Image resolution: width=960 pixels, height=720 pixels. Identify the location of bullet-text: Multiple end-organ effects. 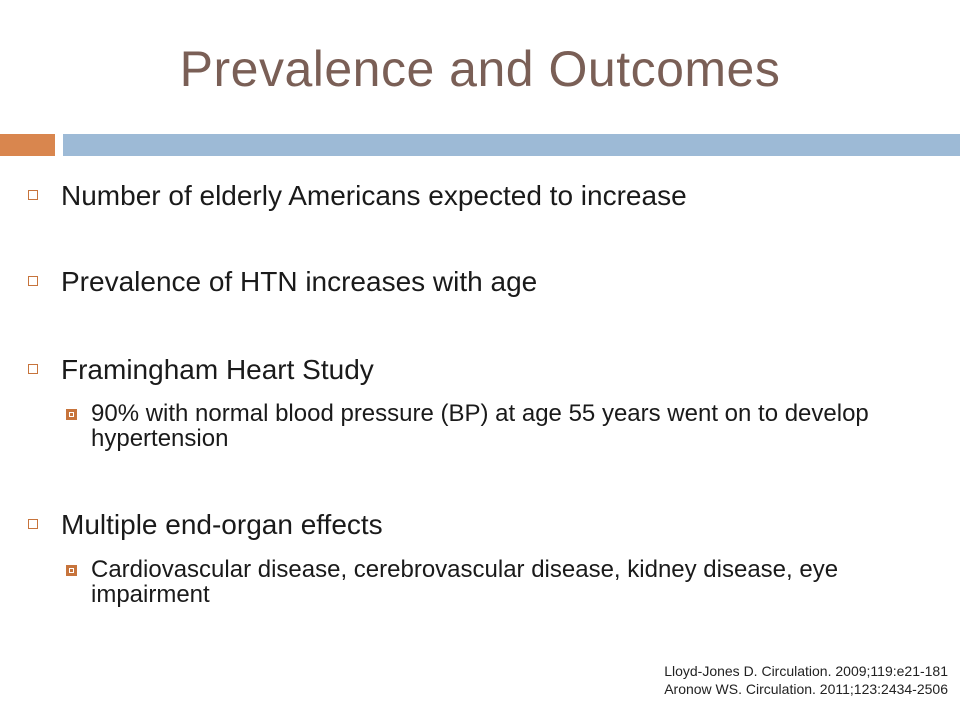
(222, 524).